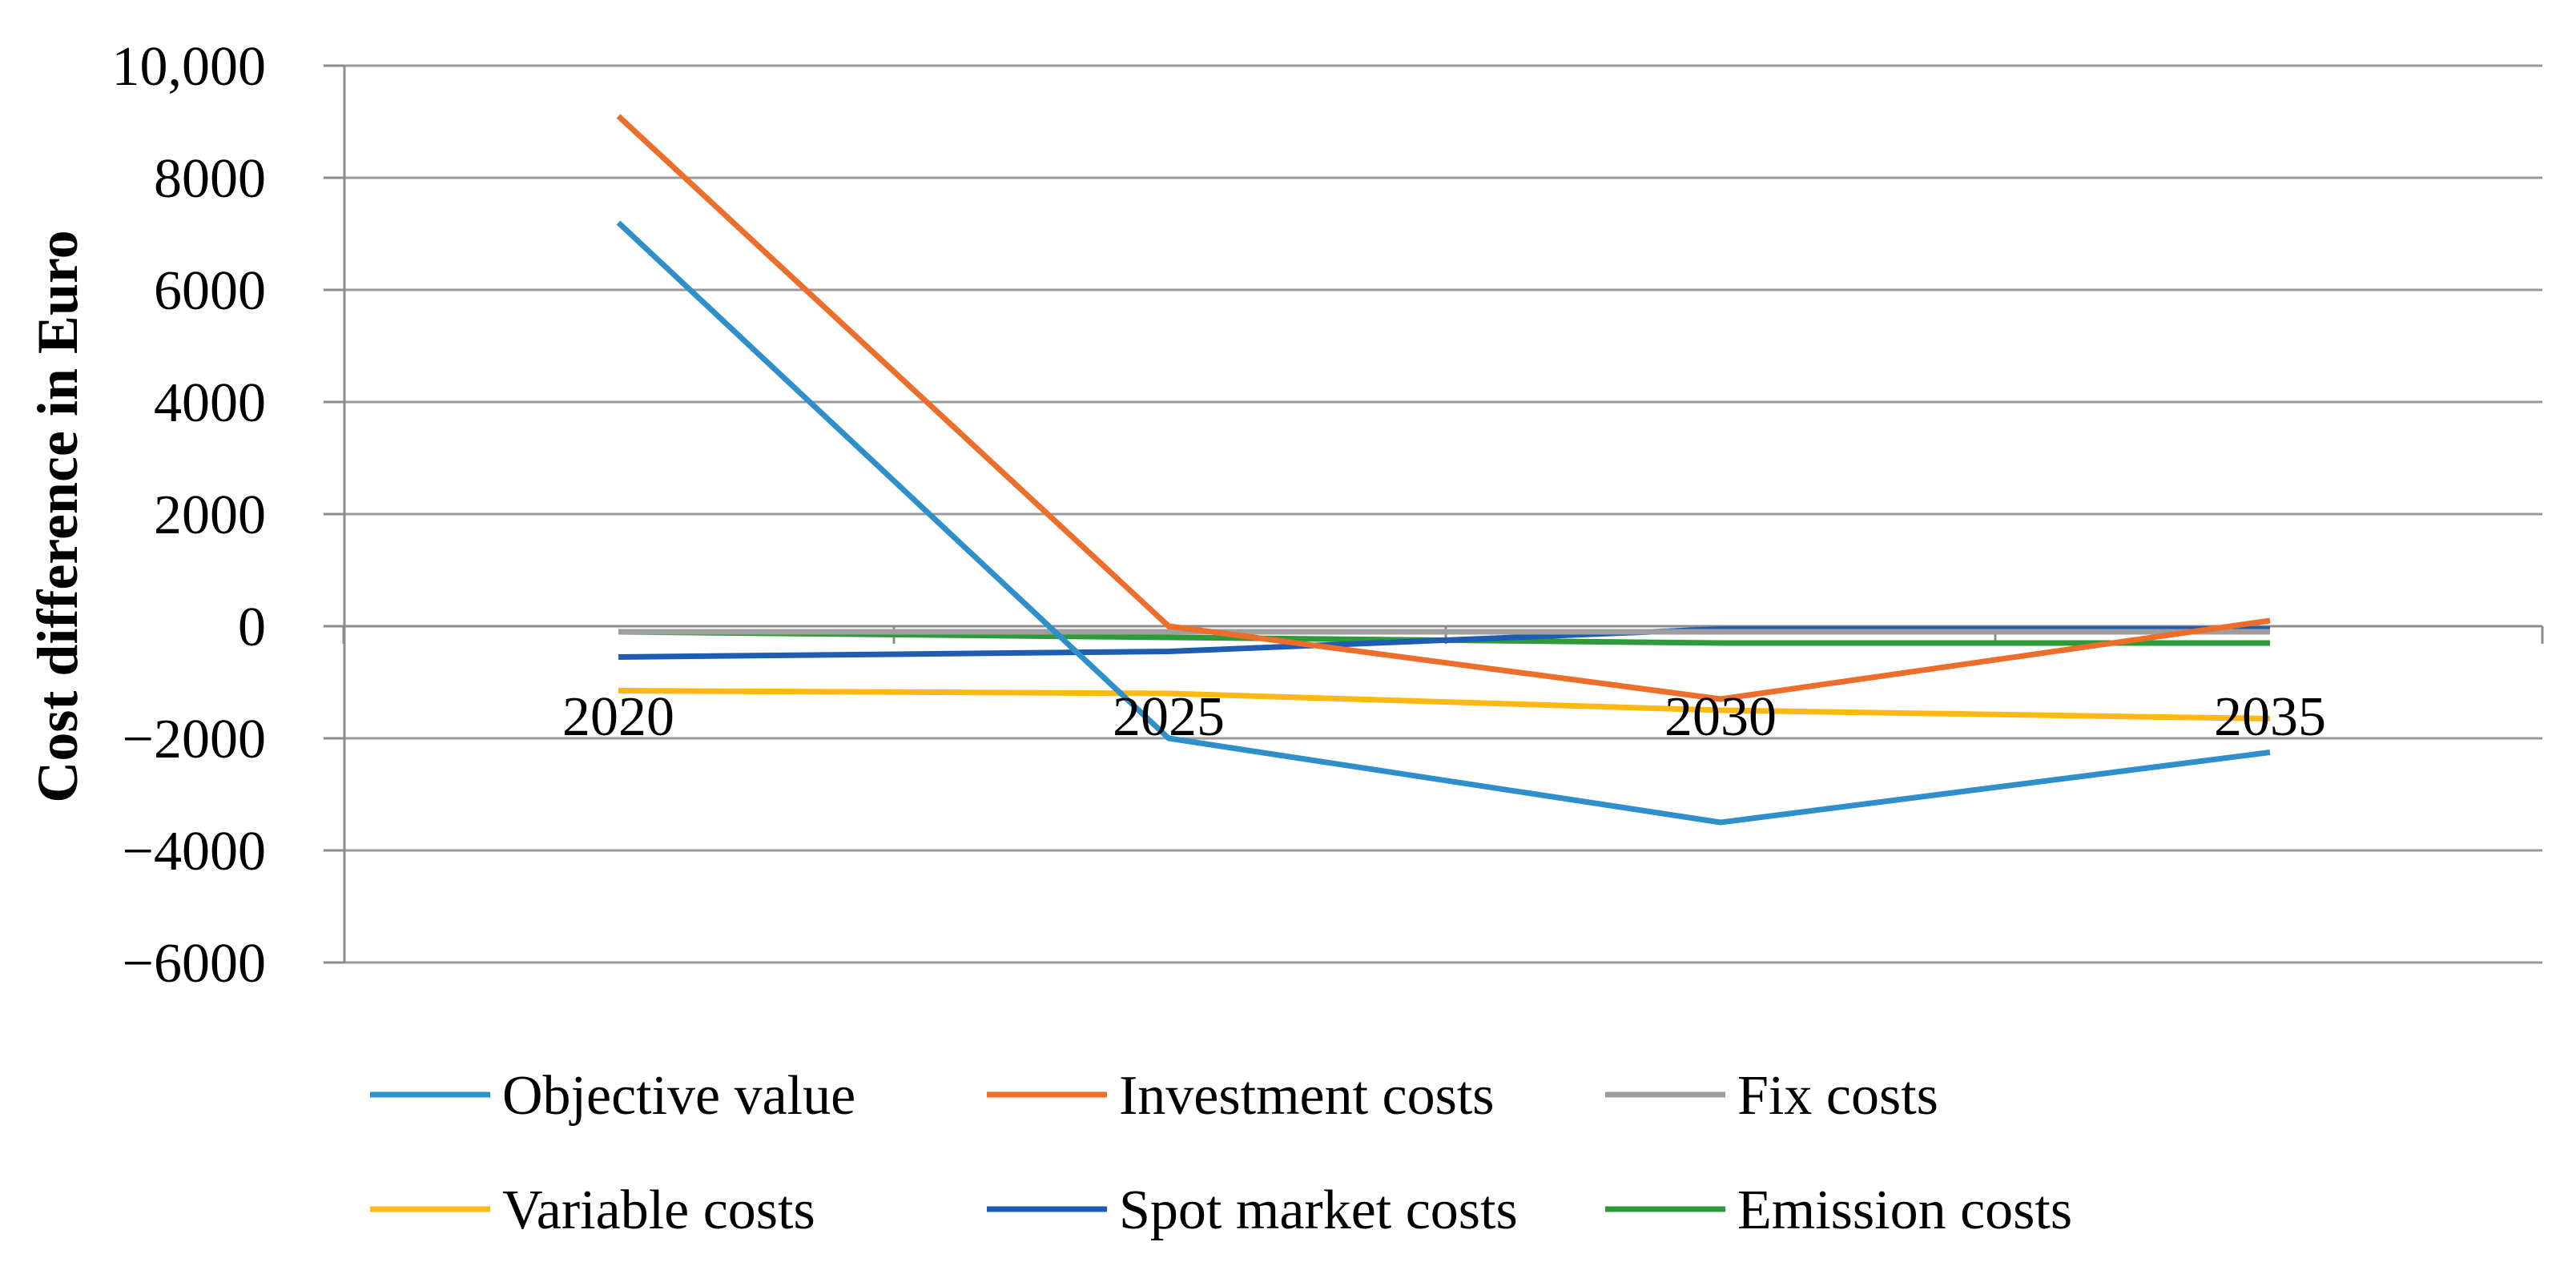 Image resolution: width=2576 pixels, height=1266 pixels. What do you see at coordinates (194, 964) in the screenshot?
I see `y-tick-label: −6000` at bounding box center [194, 964].